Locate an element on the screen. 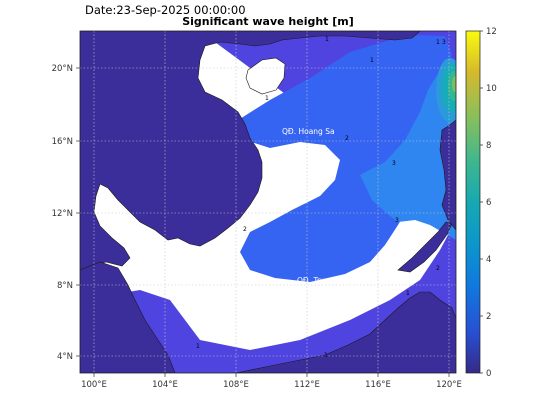 This screenshot has width=560, height=420. date-label: Date:23-Sep-2025 00:00:00 is located at coordinates (165, 10).